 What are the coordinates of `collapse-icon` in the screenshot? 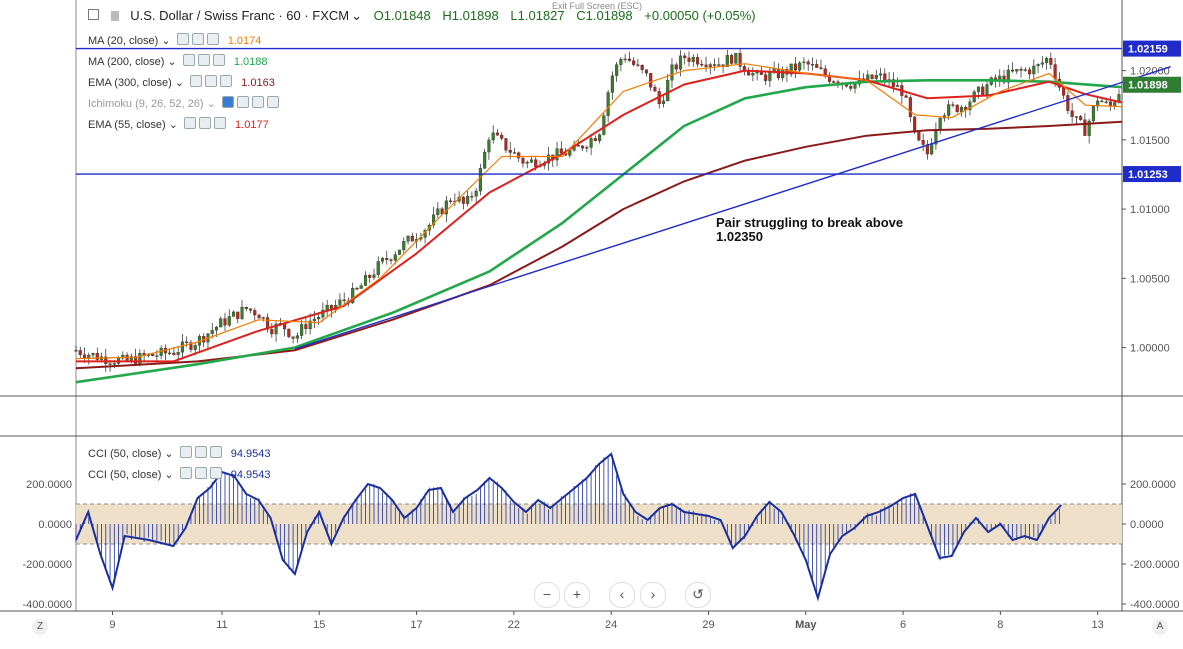 It's located at (93, 14).